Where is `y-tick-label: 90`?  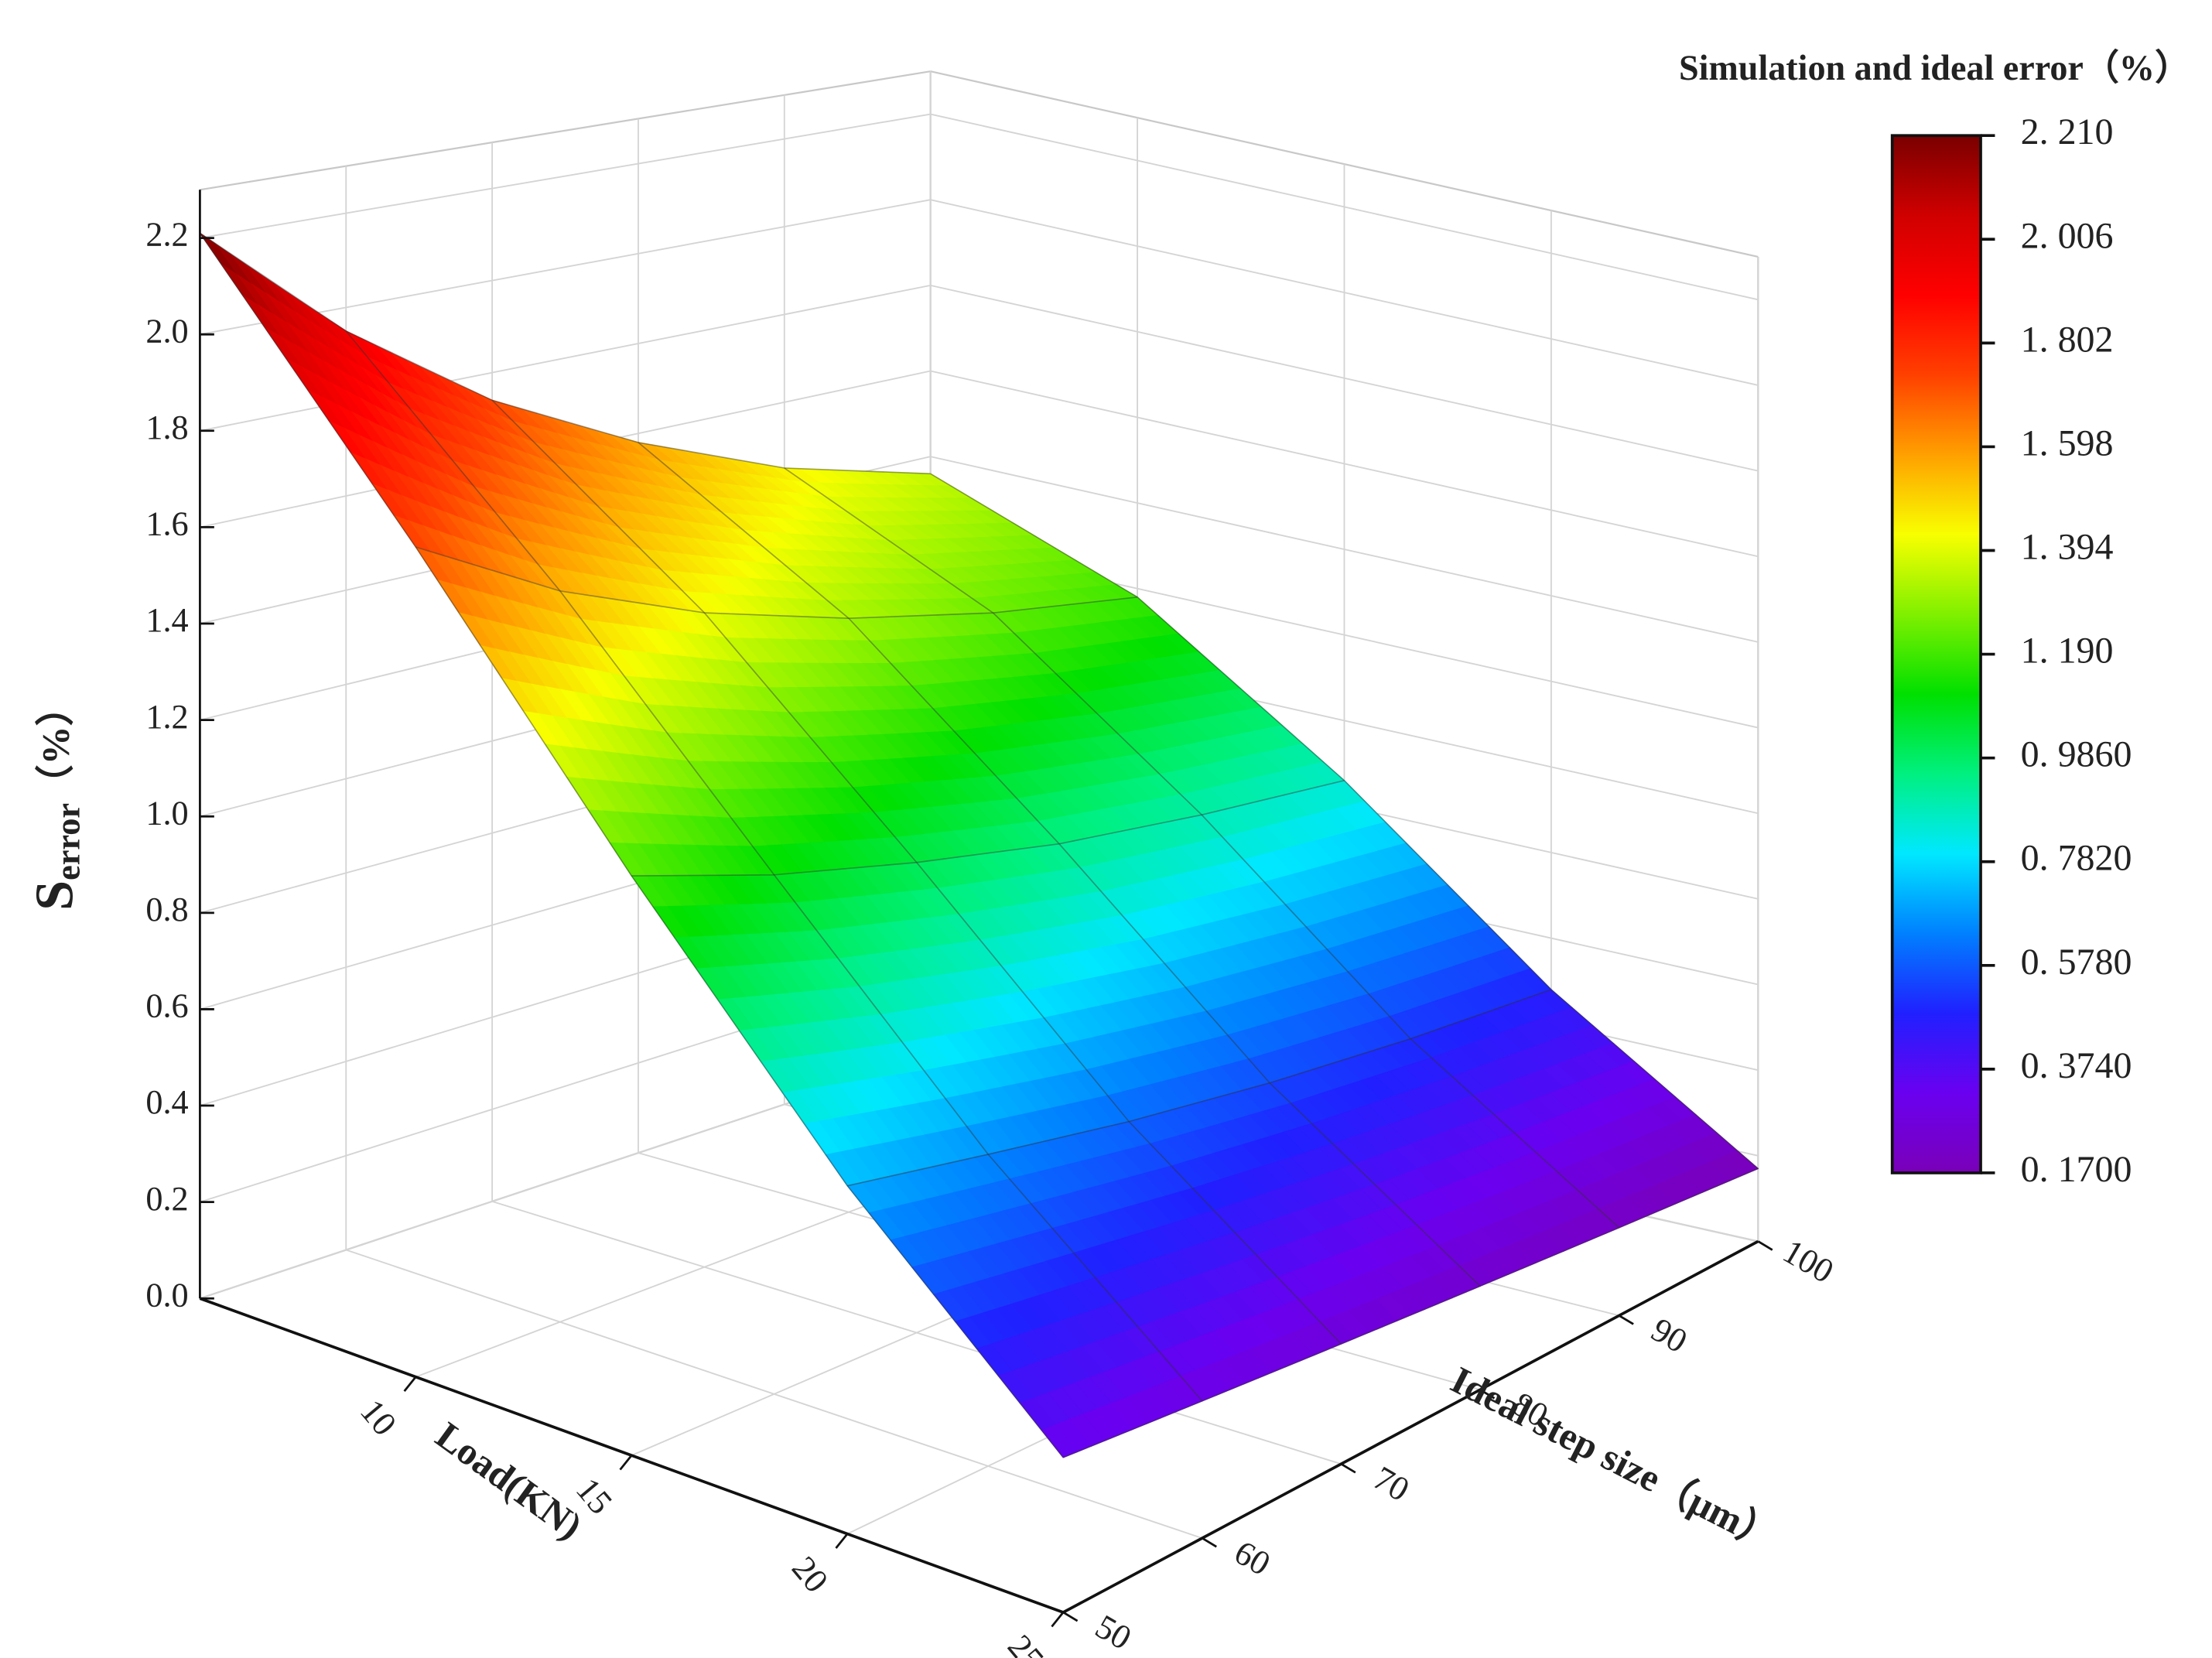 y-tick-label: 90 is located at coordinates (1670, 1336).